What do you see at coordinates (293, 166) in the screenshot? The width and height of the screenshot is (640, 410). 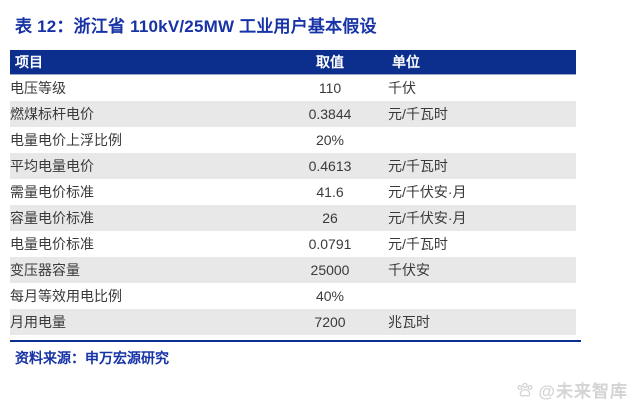 I see `table-row: 平均电量电价 0.4613 元/千瓦时` at bounding box center [293, 166].